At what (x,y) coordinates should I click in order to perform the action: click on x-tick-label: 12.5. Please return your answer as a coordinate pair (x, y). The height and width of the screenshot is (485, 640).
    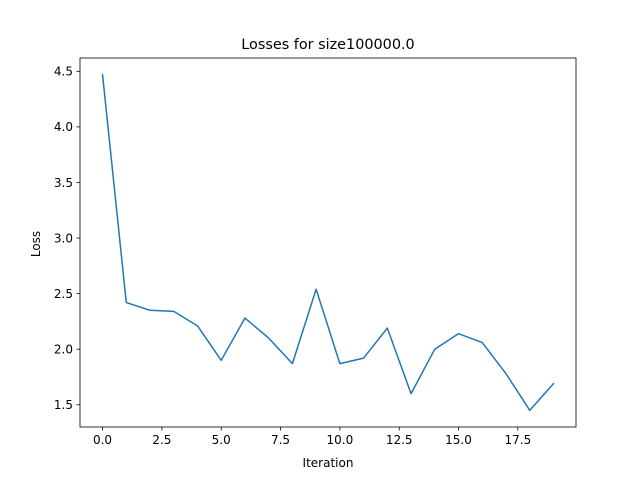
    Looking at the image, I should click on (399, 440).